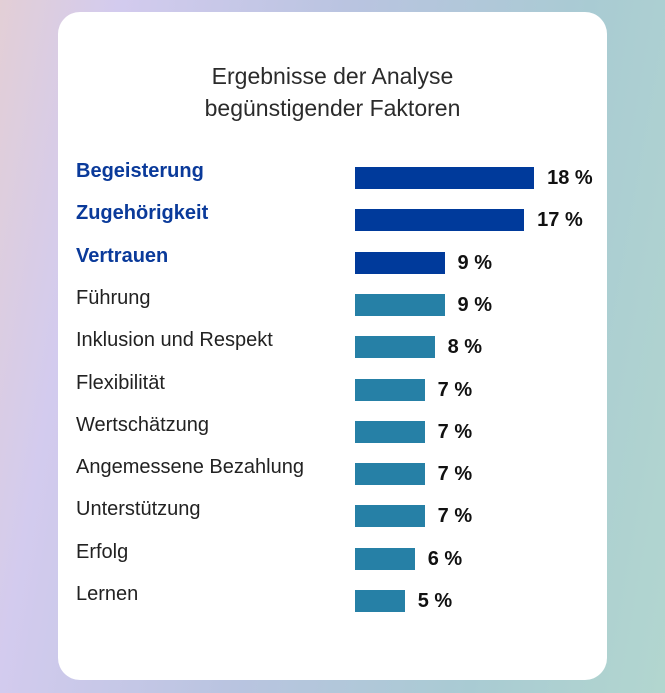 The height and width of the screenshot is (693, 665). I want to click on category-label: Zugehörigkeit, so click(142, 213).